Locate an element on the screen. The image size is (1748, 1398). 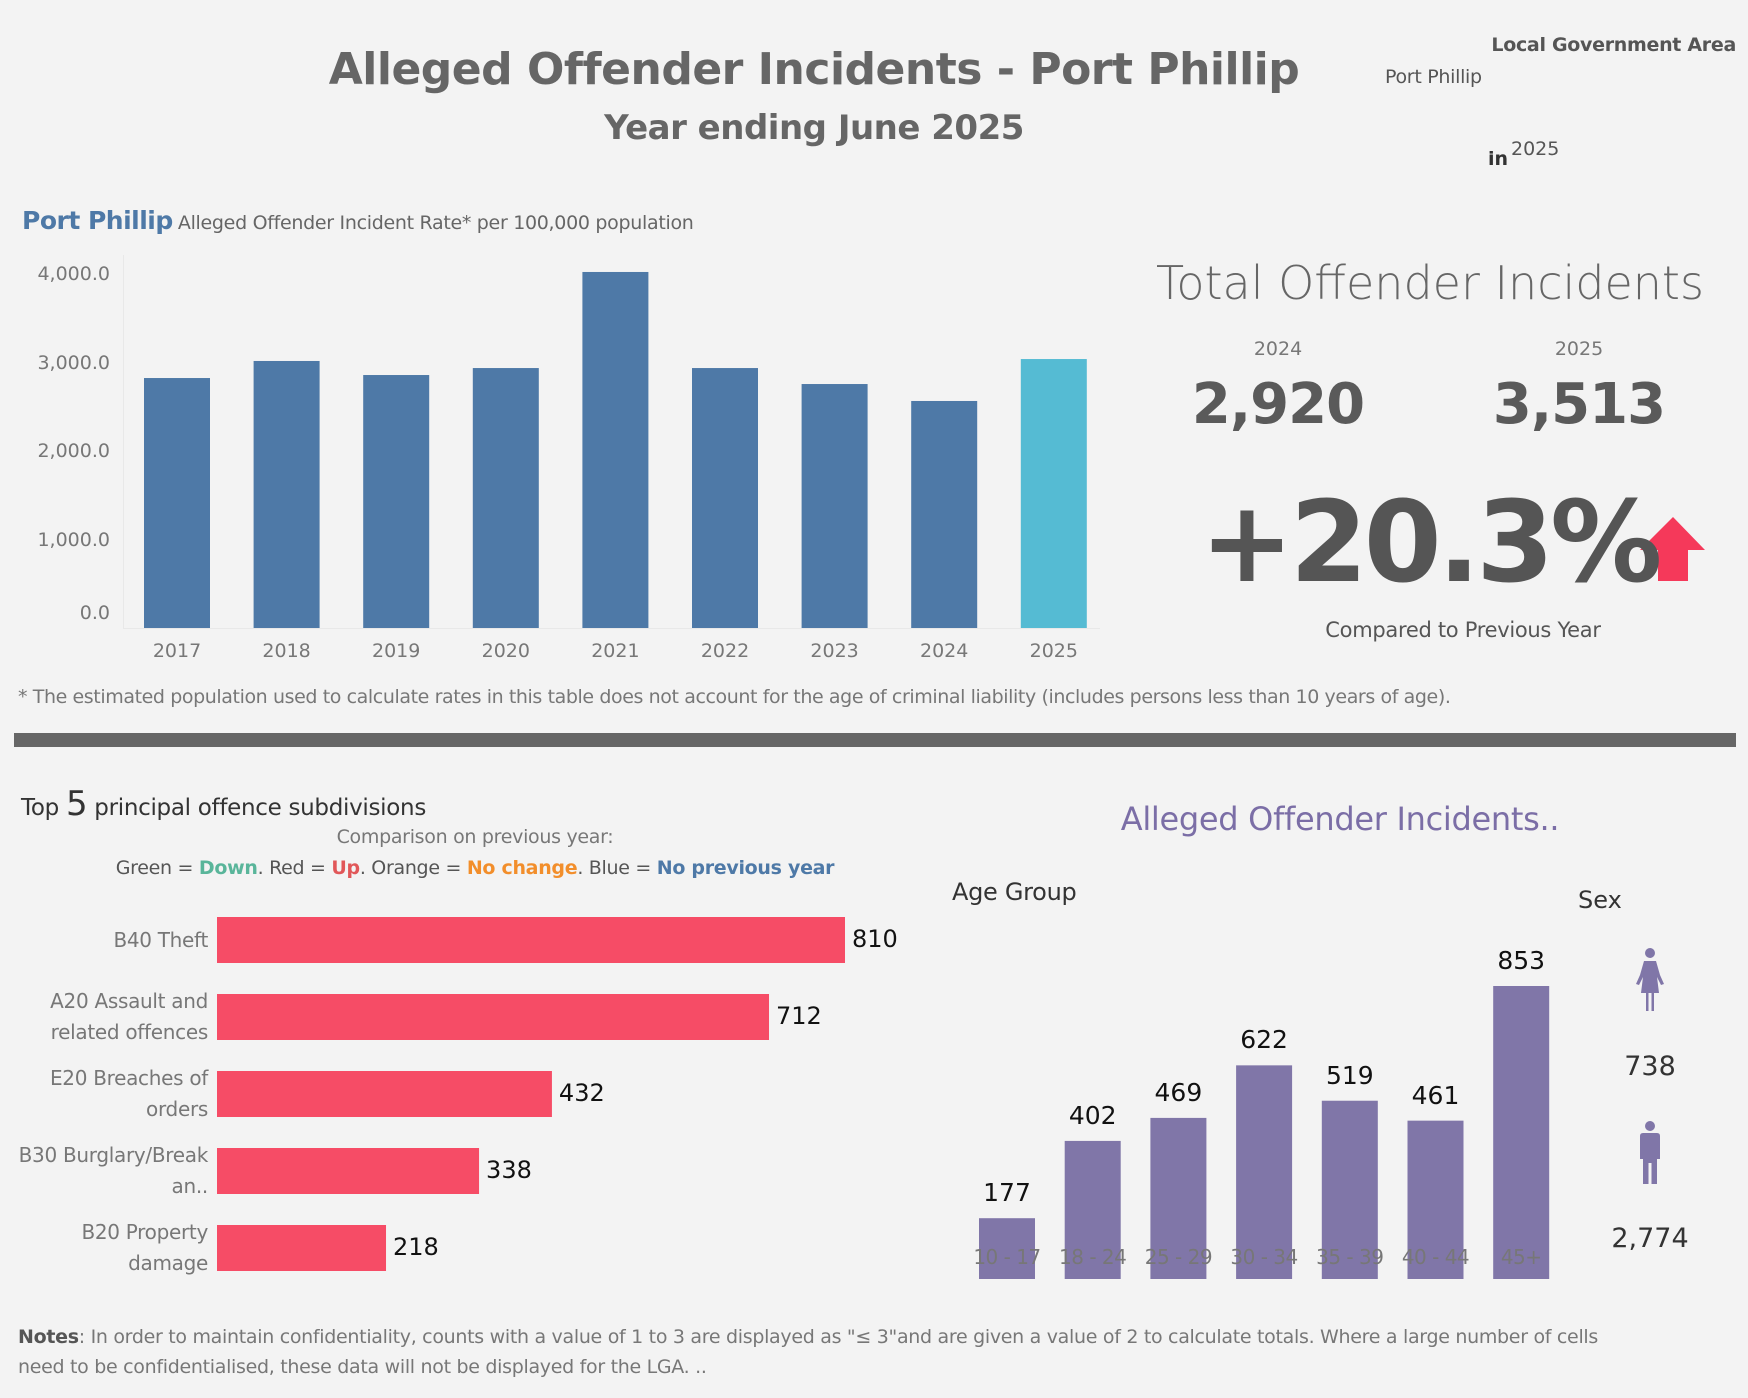
offence-bar-value: 338 is located at coordinates (509, 1170).